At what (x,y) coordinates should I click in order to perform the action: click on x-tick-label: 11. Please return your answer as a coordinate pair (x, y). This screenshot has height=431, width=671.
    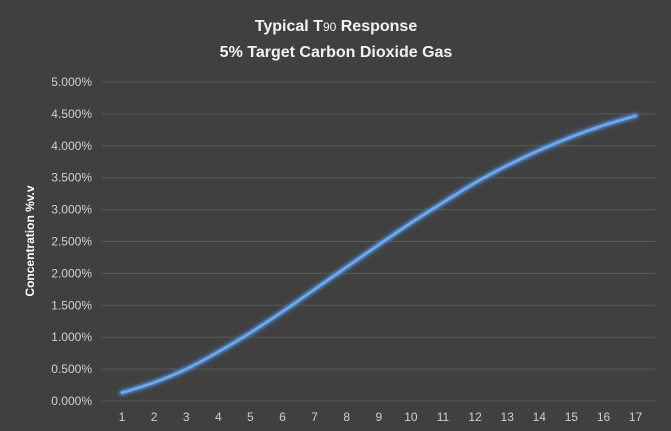
    Looking at the image, I should click on (443, 417).